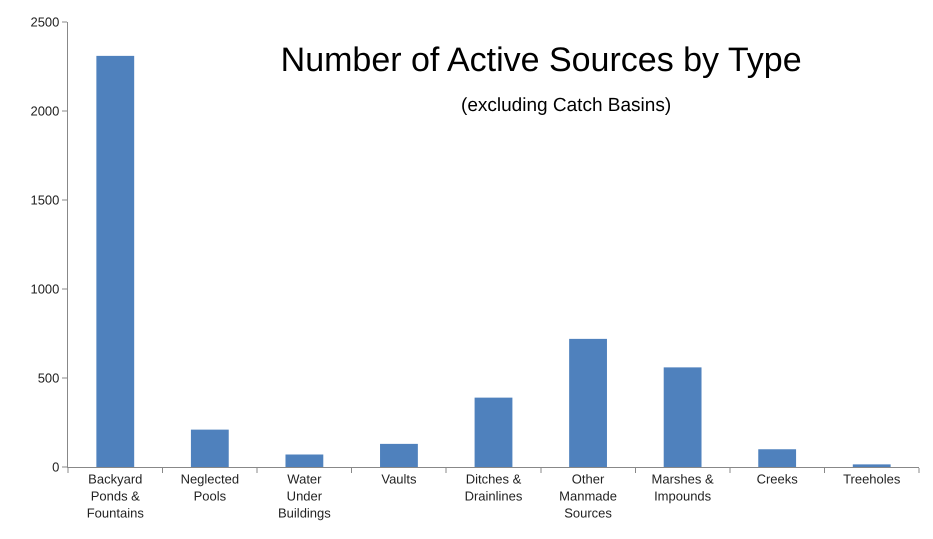  Describe the element at coordinates (872, 479) in the screenshot. I see `x-tick-label: Treeholes` at that location.